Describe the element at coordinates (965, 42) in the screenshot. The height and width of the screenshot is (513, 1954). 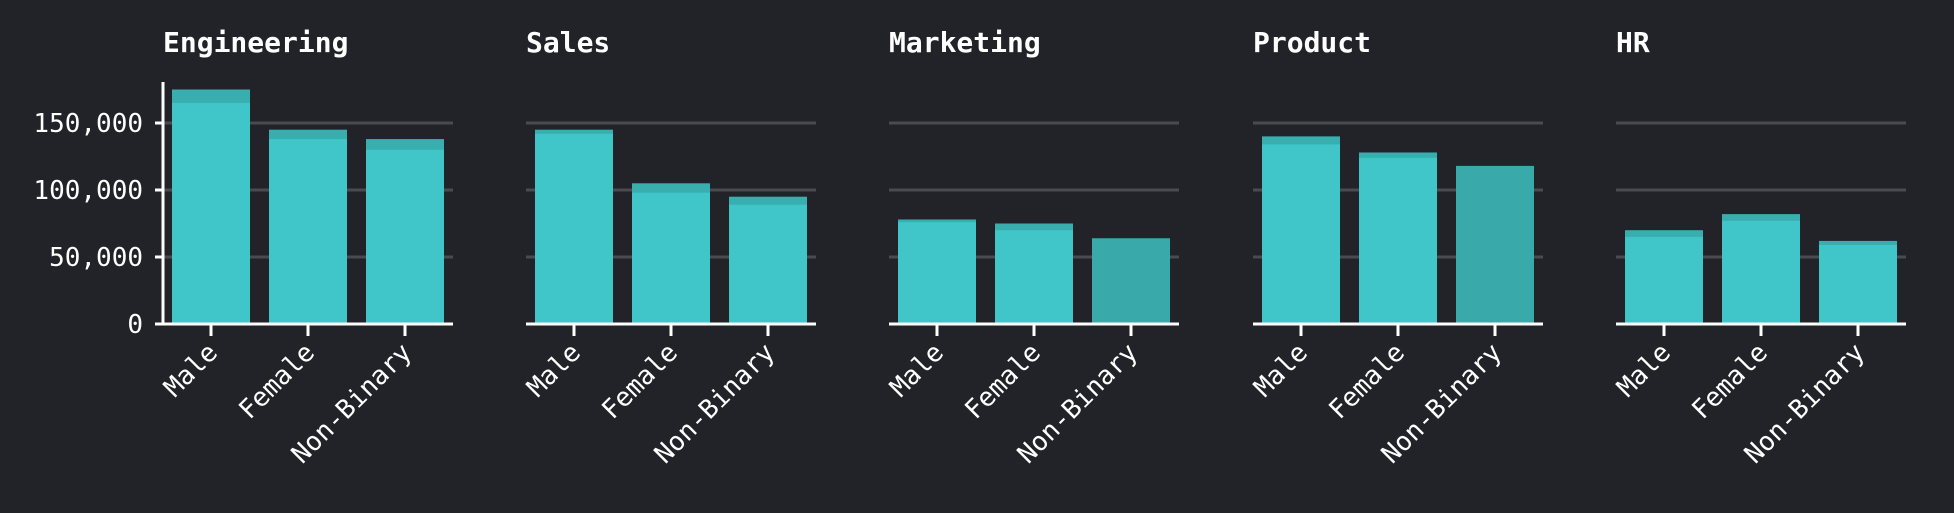
I see `panel-title: Marketing` at that location.